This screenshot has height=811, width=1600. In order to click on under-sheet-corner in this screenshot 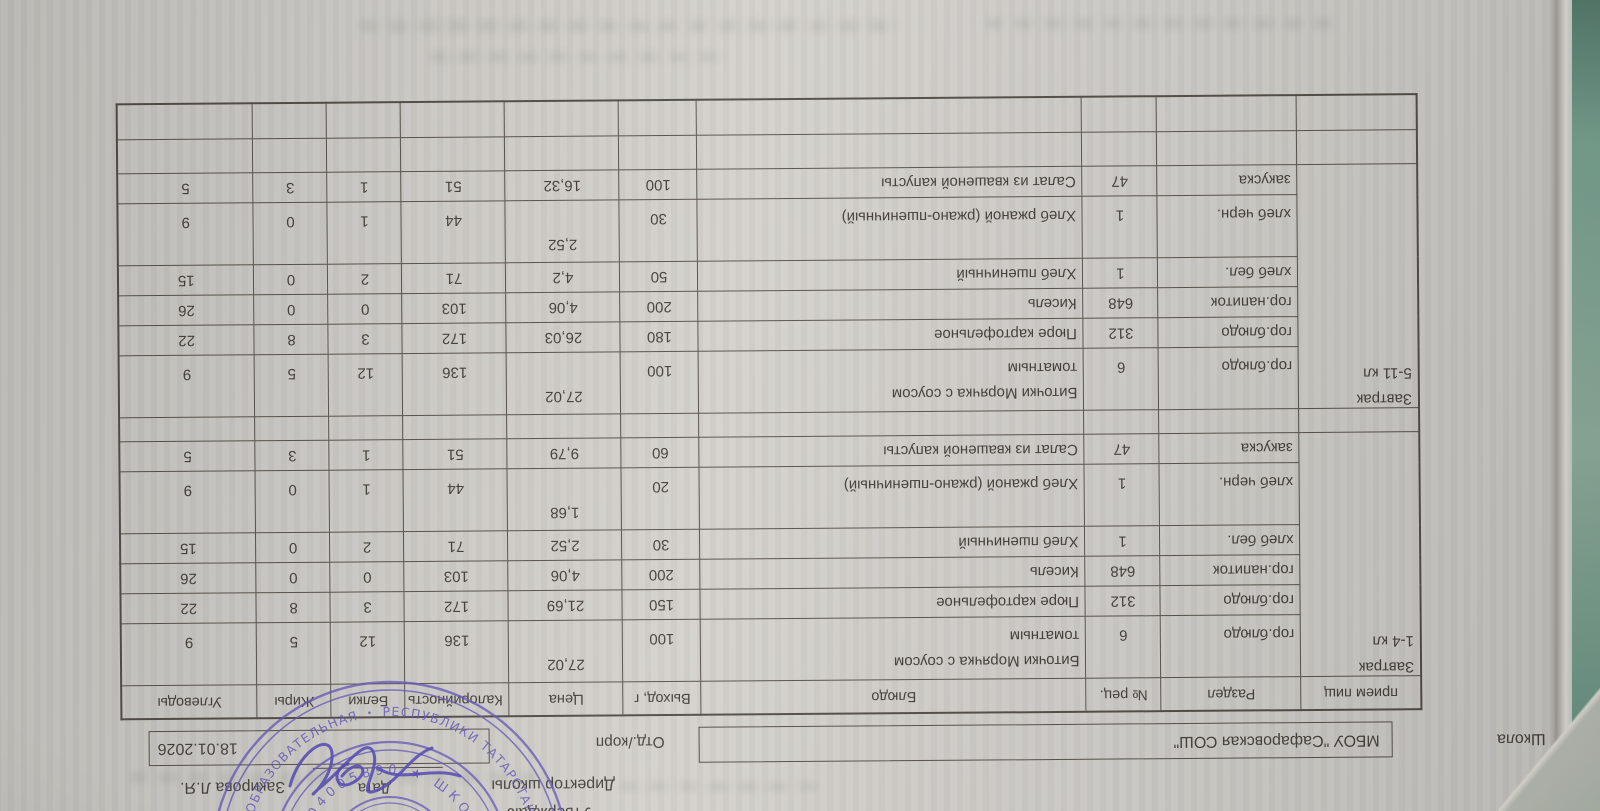, I will do `click(1549, 749)`.